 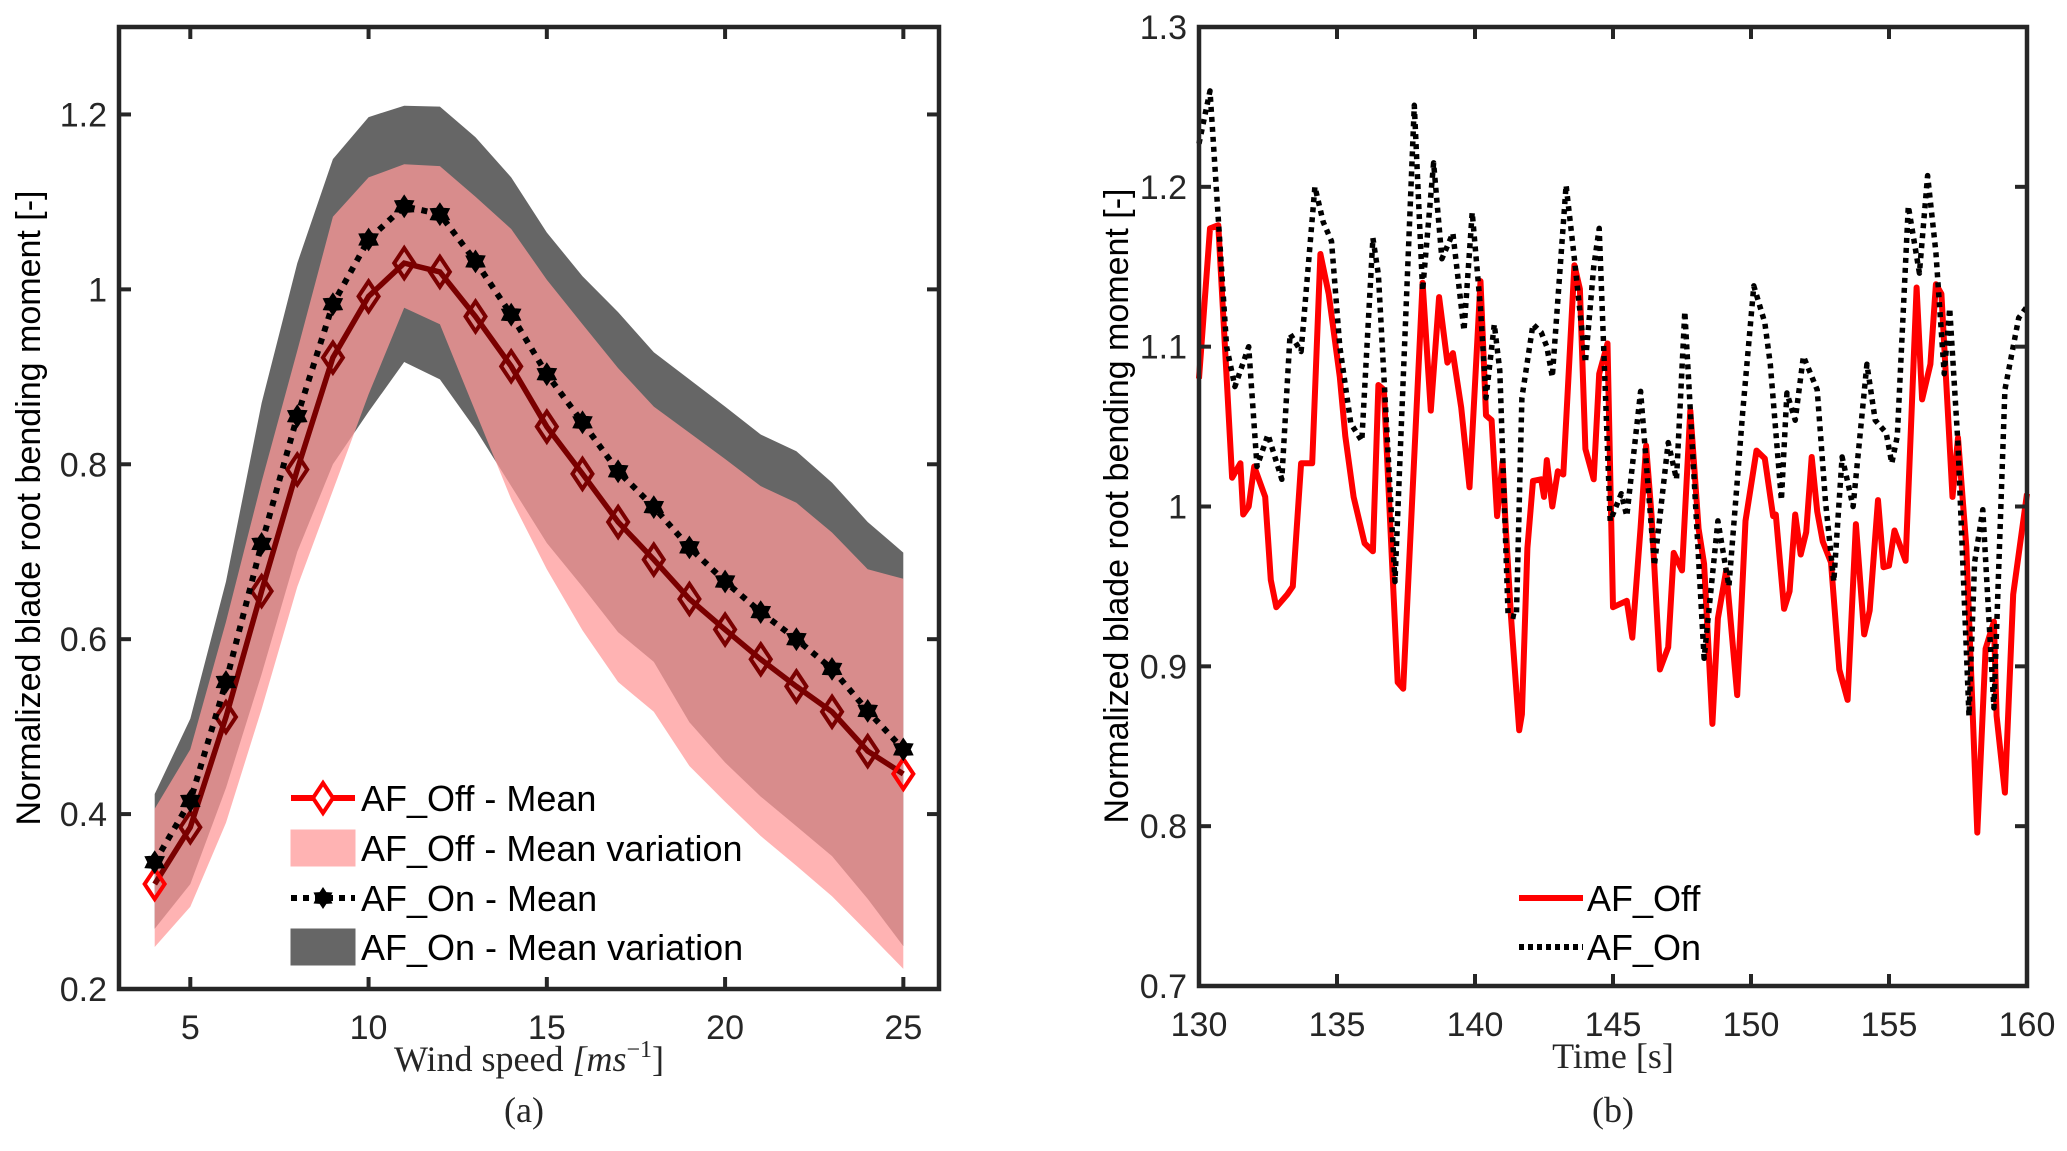 I want to click on legend-item-af-on: AF_On, so click(x=1610, y=947).